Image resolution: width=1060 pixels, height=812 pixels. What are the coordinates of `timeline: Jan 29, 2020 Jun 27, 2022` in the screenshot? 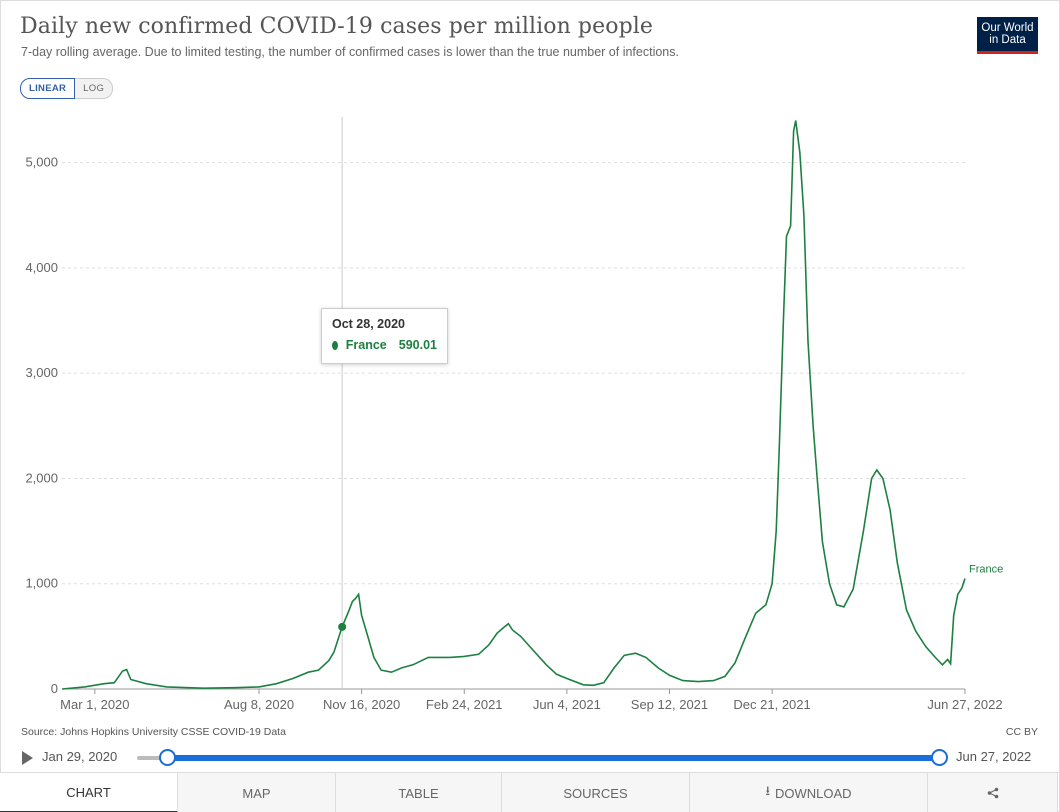 It's located at (530, 758).